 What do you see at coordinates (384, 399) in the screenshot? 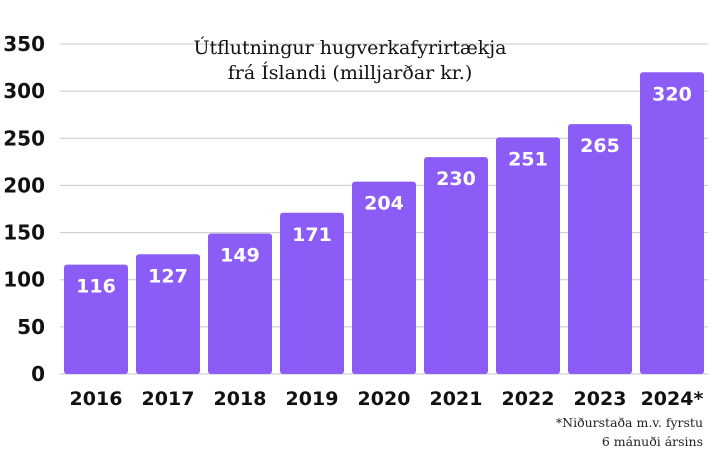
I see `x-tick-label: 2020` at bounding box center [384, 399].